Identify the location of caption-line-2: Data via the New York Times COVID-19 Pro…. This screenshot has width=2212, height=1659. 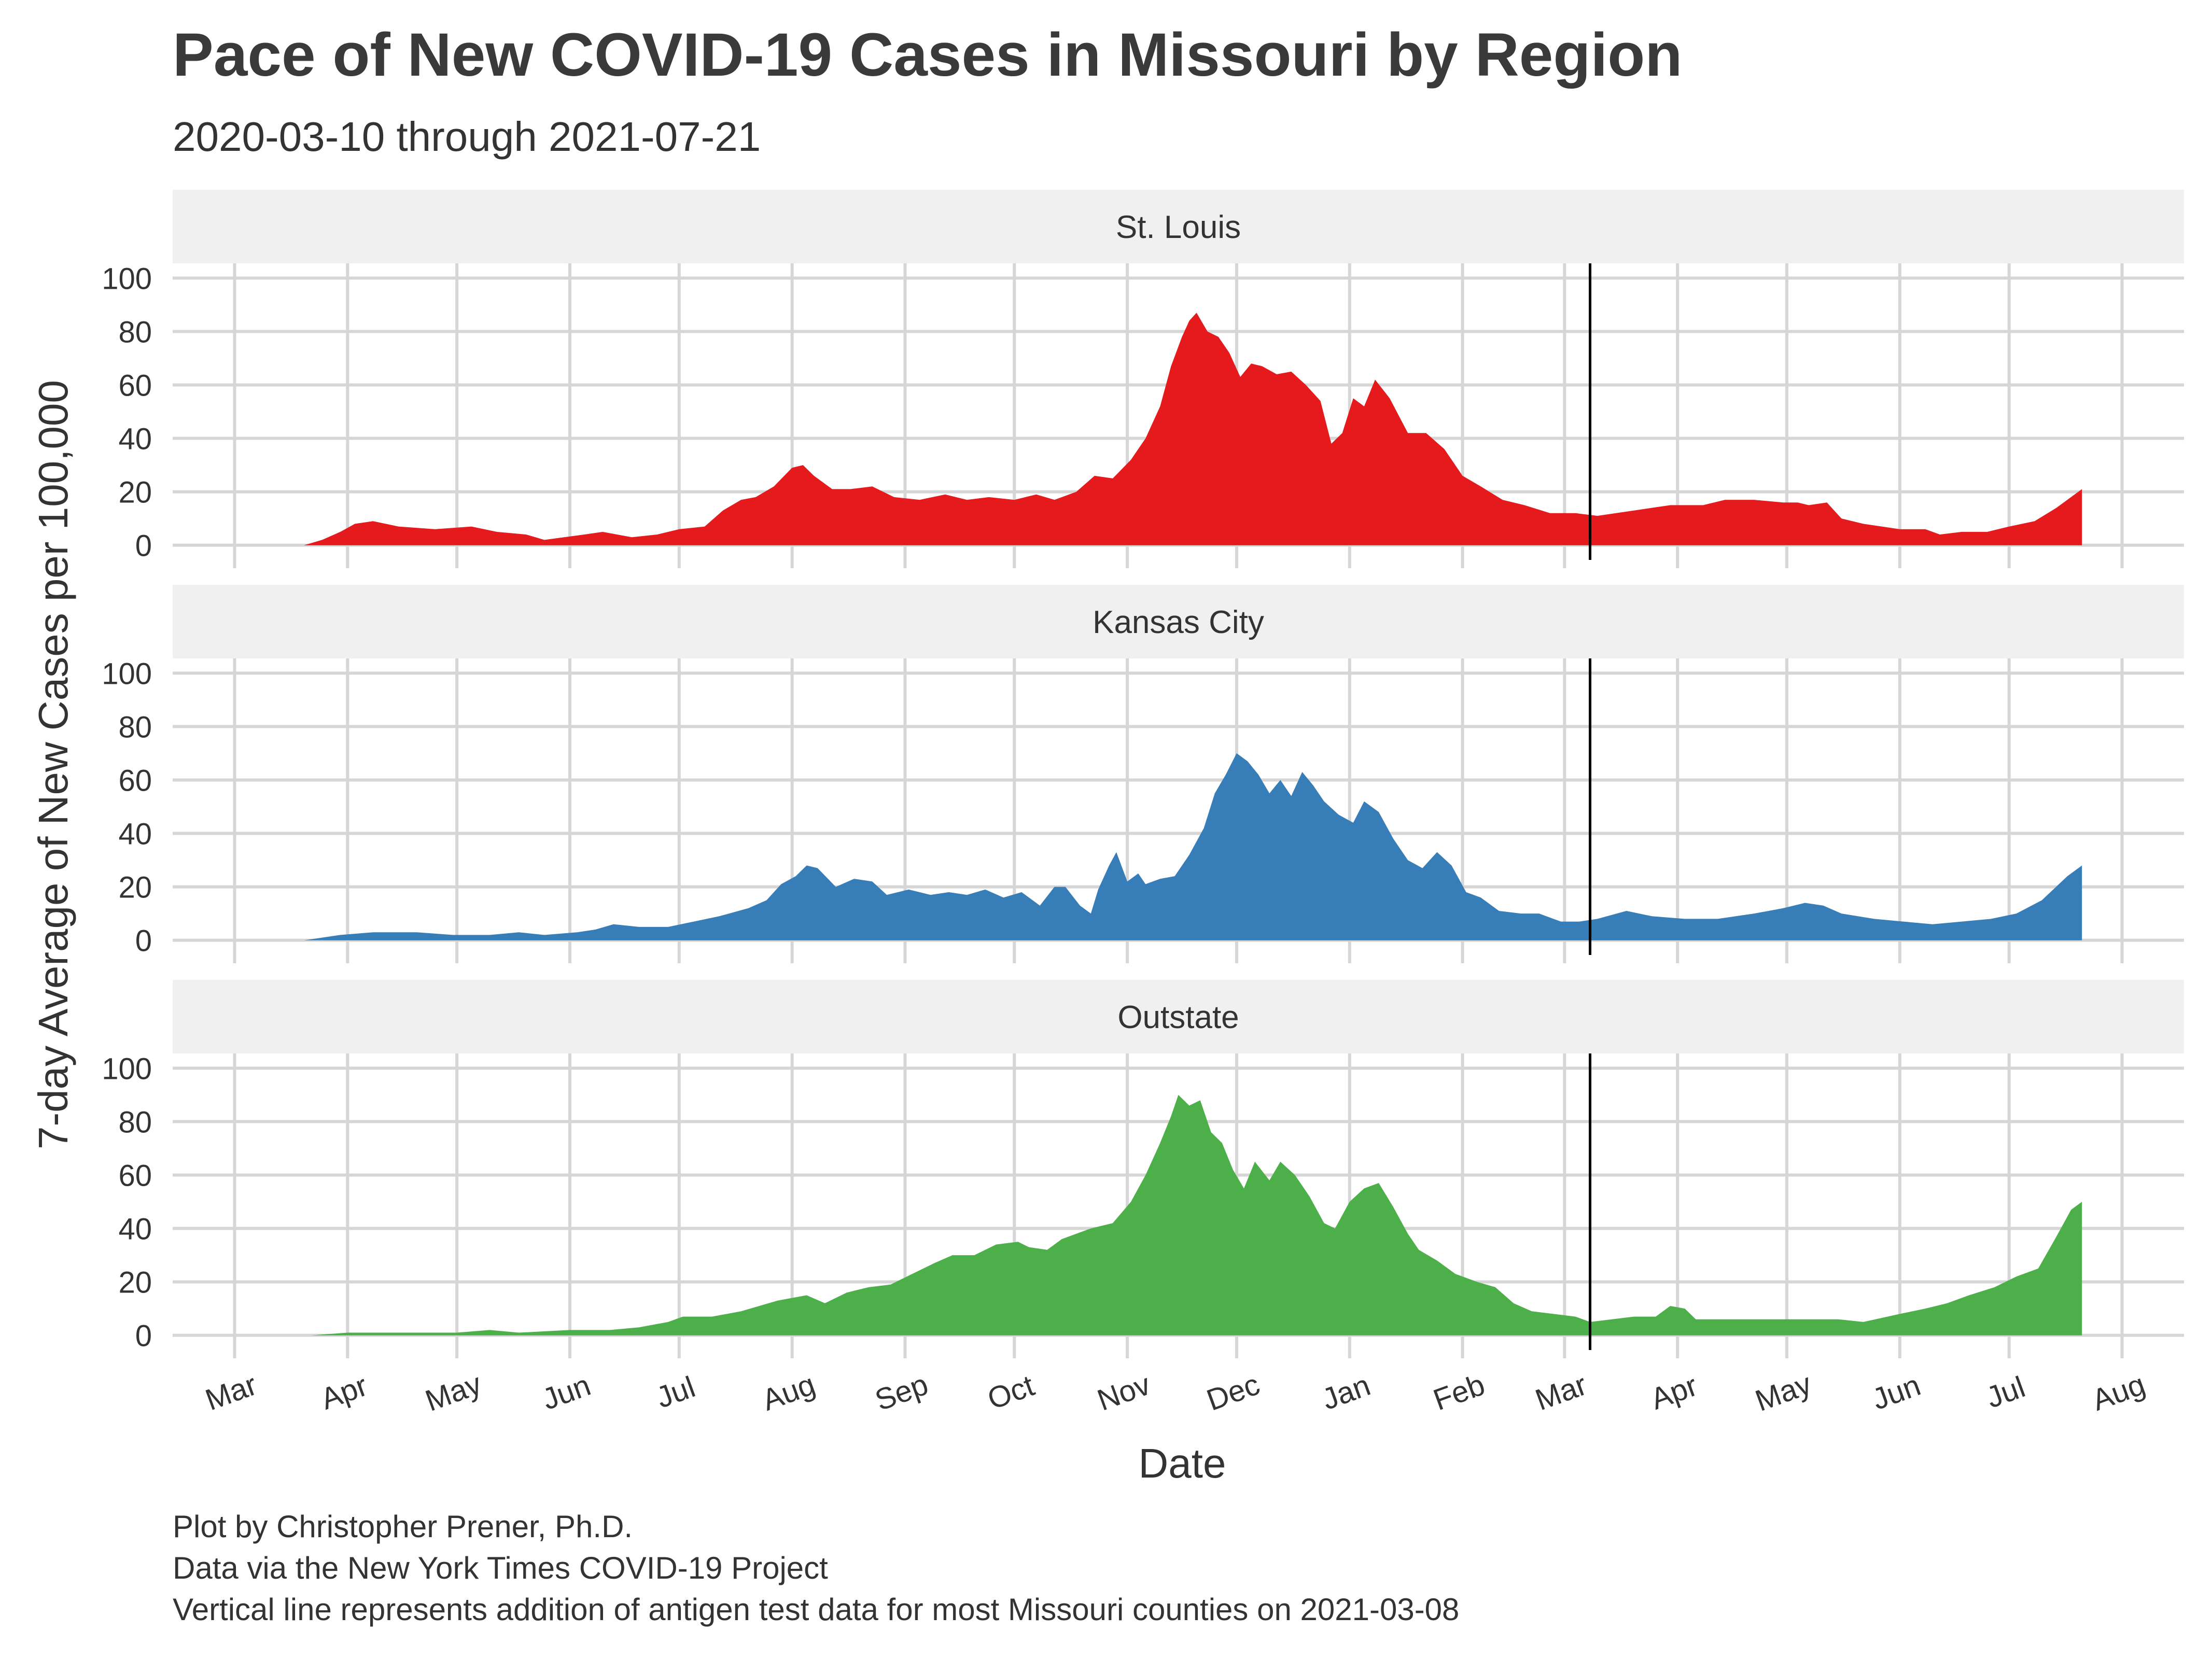
(500, 1568).